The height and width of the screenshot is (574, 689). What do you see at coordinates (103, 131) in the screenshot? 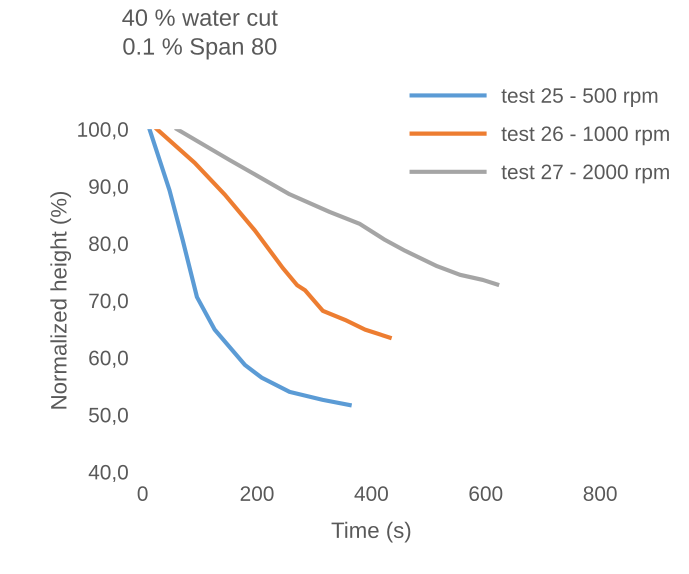
I see `y-tick-label: 100,0` at bounding box center [103, 131].